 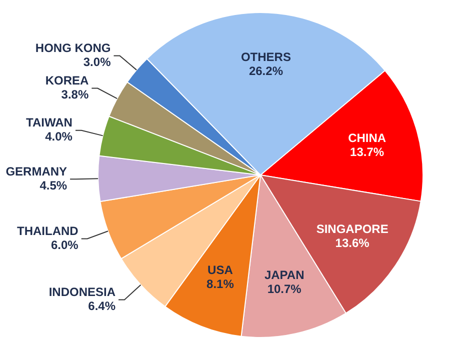 I want to click on slice-label: TAIWAN, so click(x=49, y=123).